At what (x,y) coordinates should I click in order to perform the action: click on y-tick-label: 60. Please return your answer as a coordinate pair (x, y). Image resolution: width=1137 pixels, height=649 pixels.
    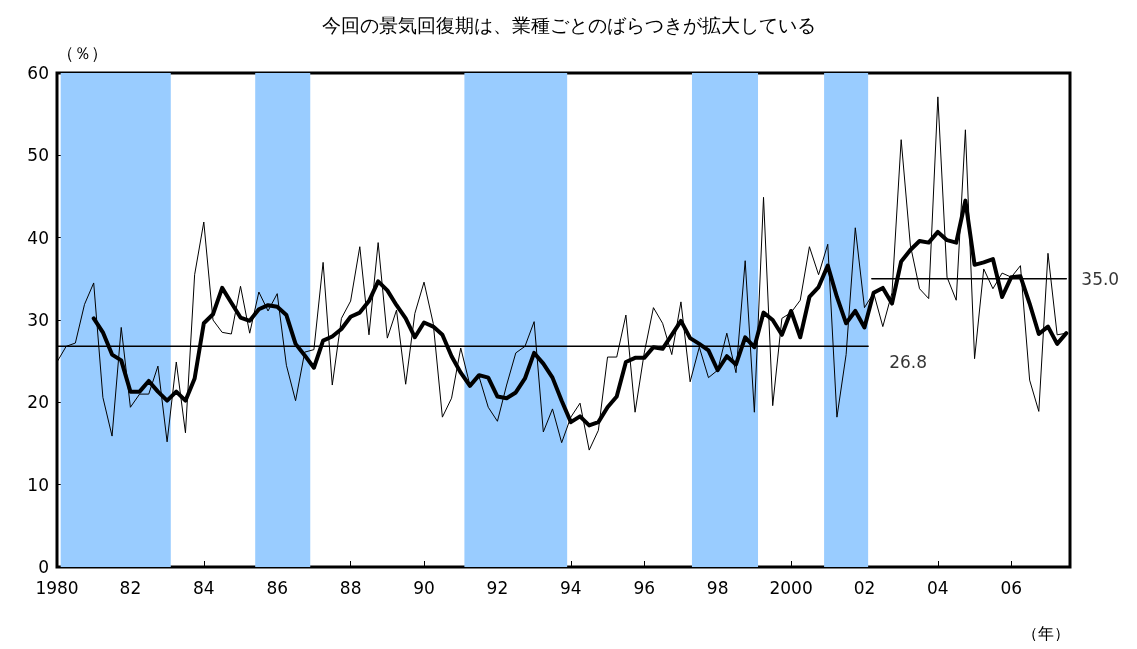
    Looking at the image, I should click on (38, 73).